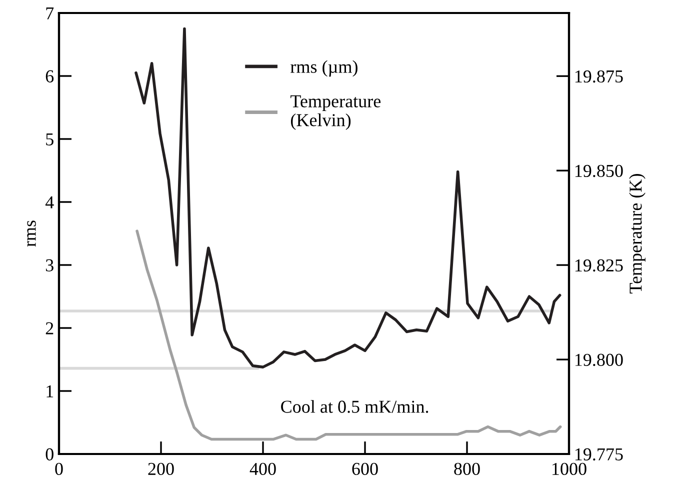 The image size is (676, 484). Describe the element at coordinates (599, 171) in the screenshot. I see `y2-tick-label: 19.850` at that location.